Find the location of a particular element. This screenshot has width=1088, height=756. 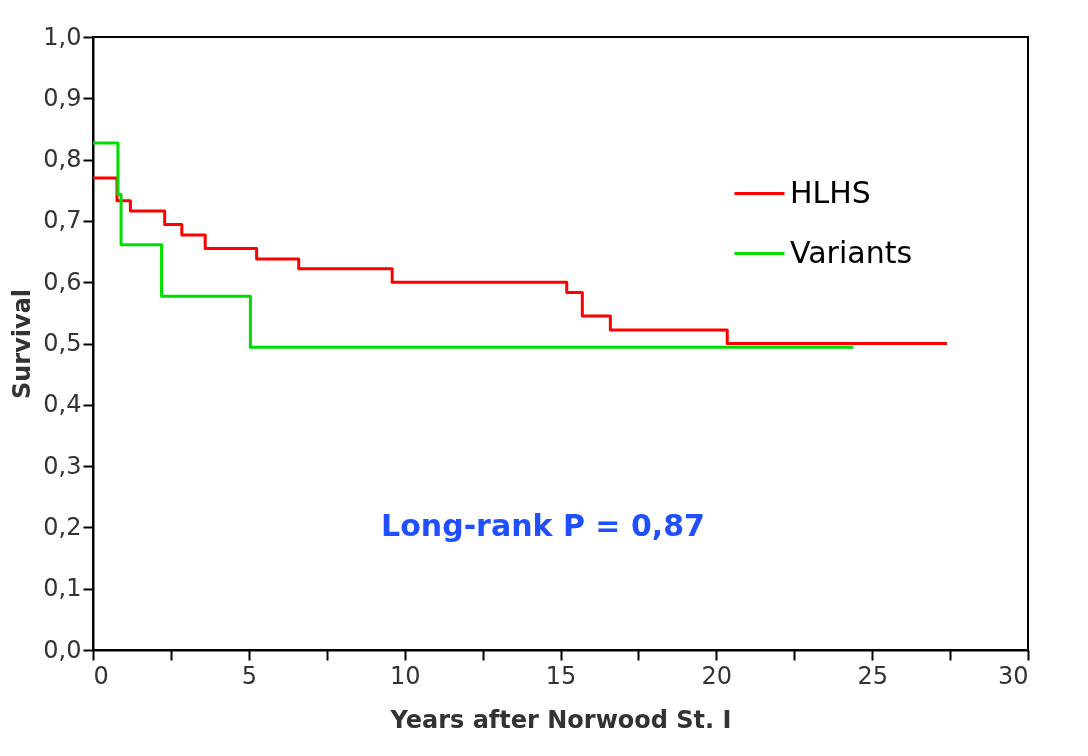

x-tick-label: 20 is located at coordinates (717, 675).